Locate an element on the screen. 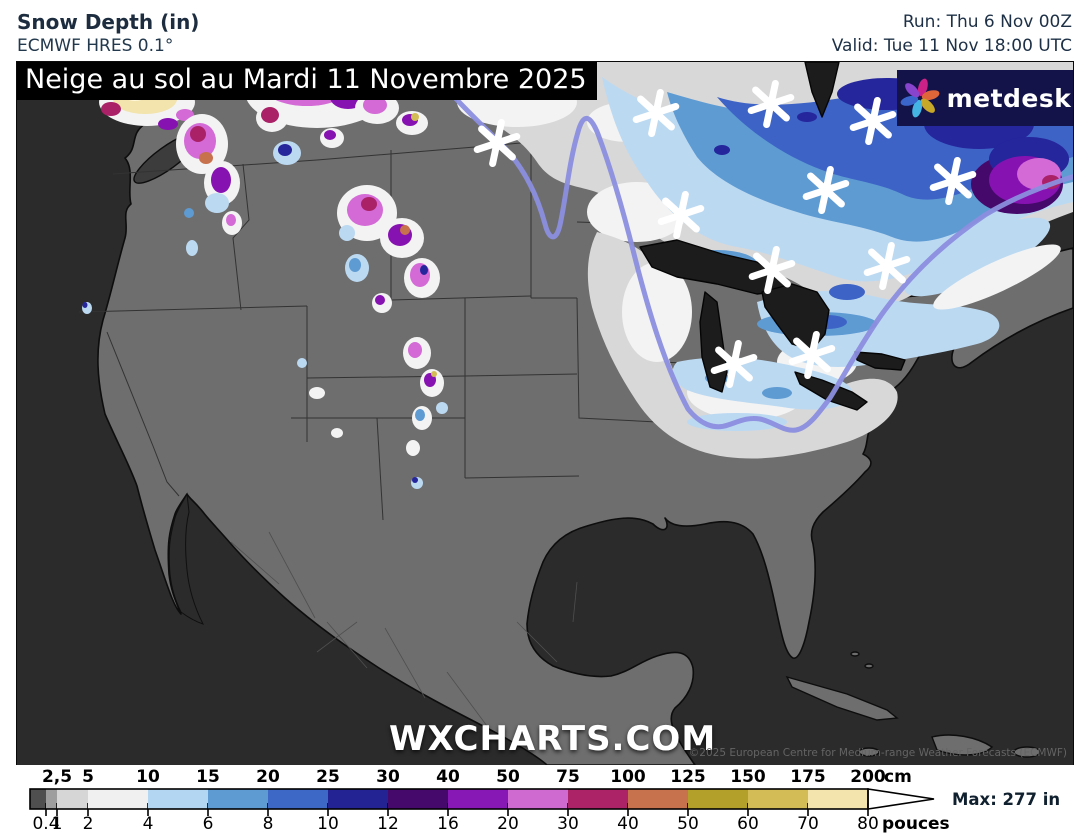 This screenshot has height=835, width=1088. svg-text: 200 is located at coordinates (868, 777).